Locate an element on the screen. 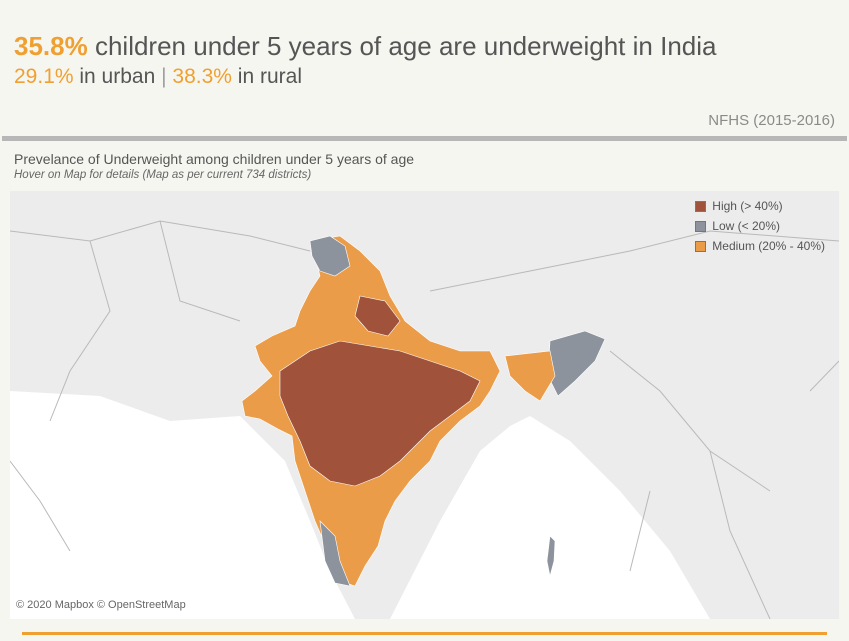 The width and height of the screenshot is (849, 641). legend-item-low: Low (< 20%) is located at coordinates (760, 226).